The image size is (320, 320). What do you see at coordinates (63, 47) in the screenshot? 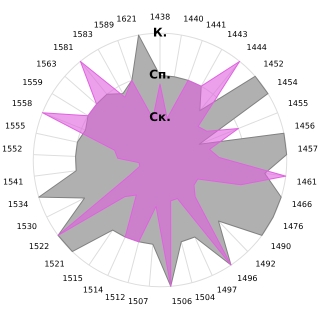
I see `spoke-label: 1581` at bounding box center [63, 47].